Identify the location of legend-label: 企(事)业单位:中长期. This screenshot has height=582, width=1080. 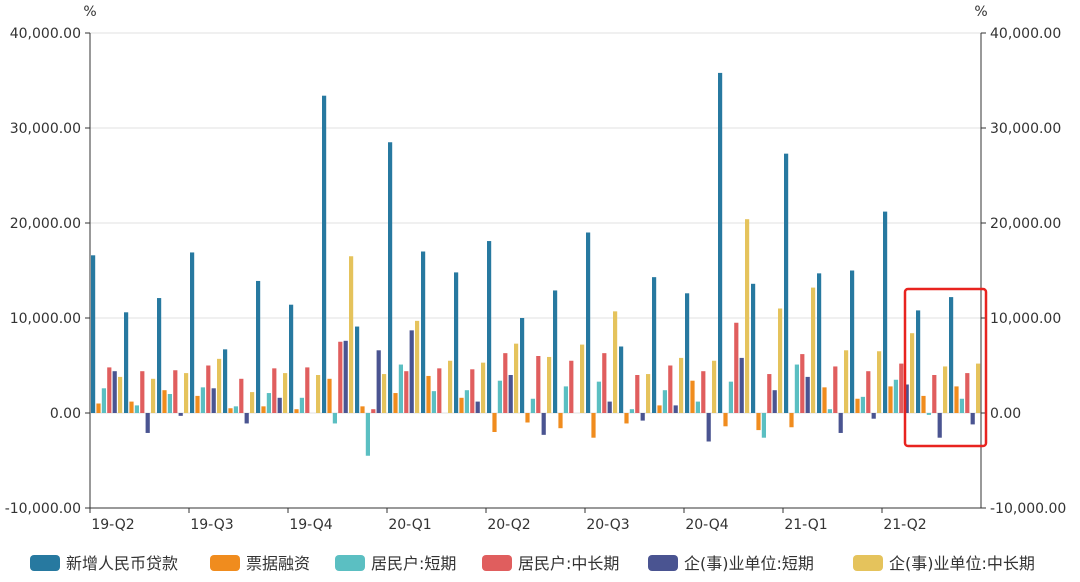
(962, 563).